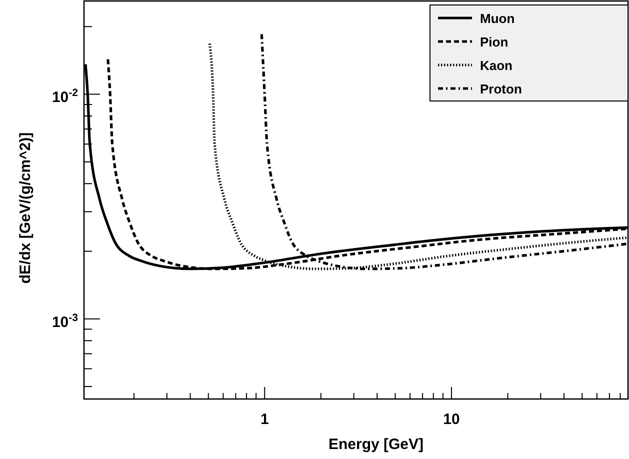 This screenshot has width=629, height=459. What do you see at coordinates (494, 42) in the screenshot?
I see `legend-label: Pion` at bounding box center [494, 42].